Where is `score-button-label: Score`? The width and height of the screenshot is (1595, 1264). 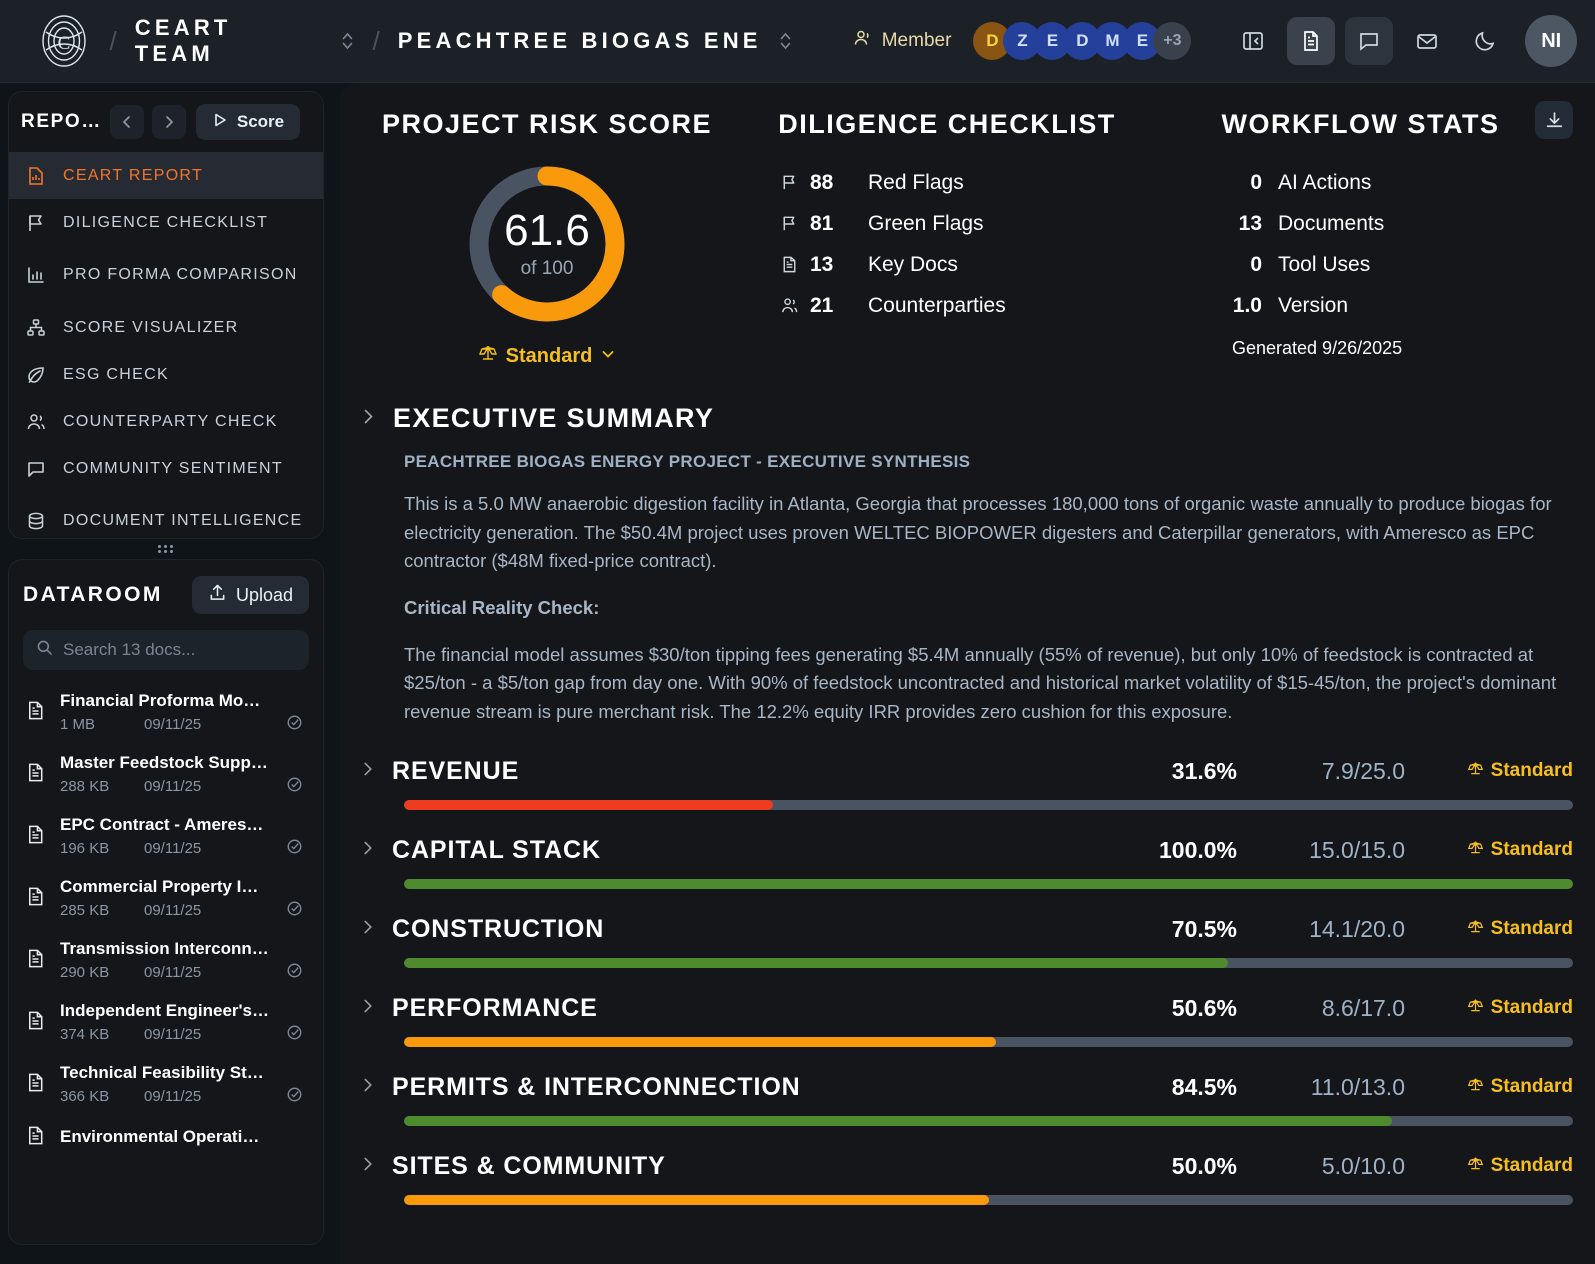 score-button-label: Score is located at coordinates (260, 121).